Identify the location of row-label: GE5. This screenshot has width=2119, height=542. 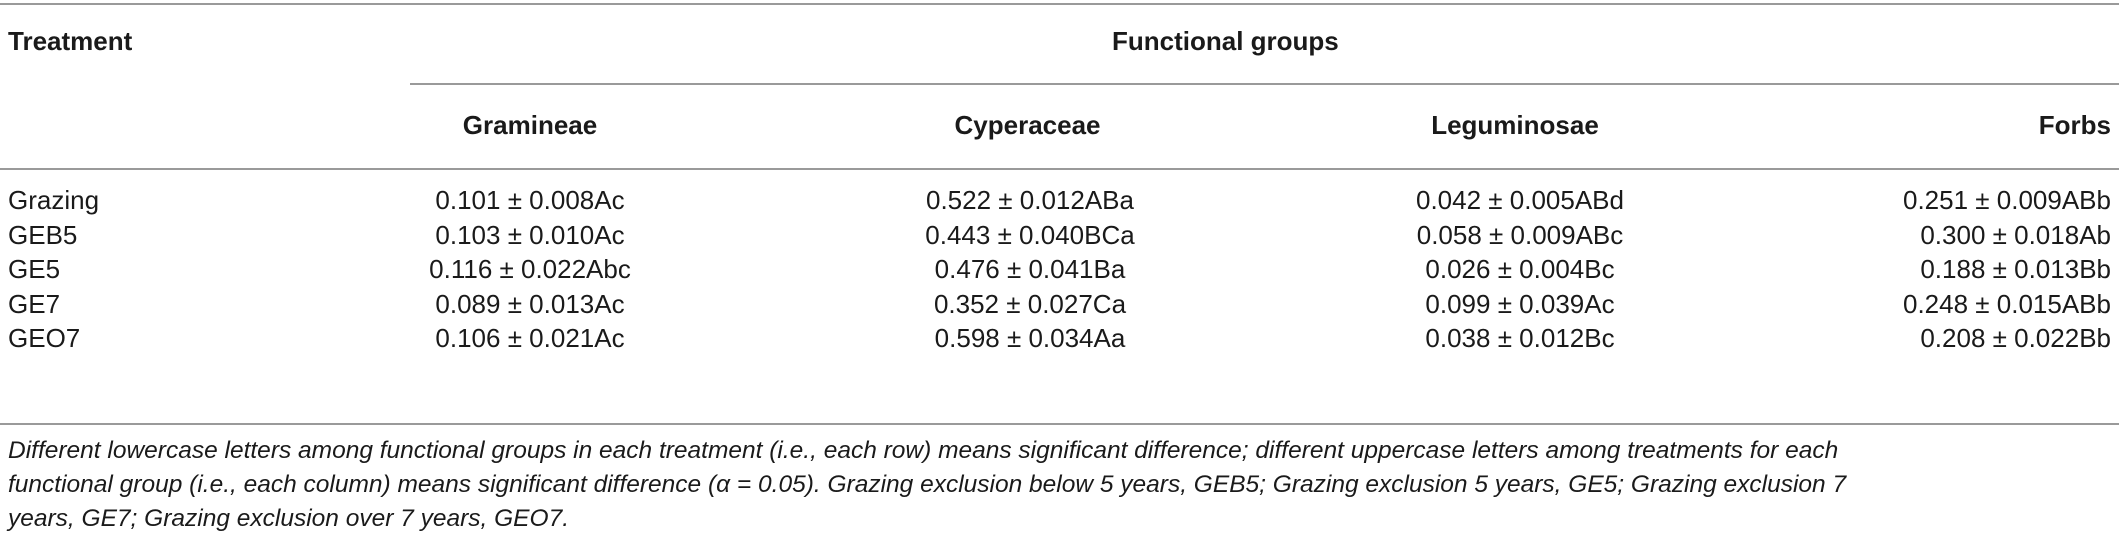
(34, 269).